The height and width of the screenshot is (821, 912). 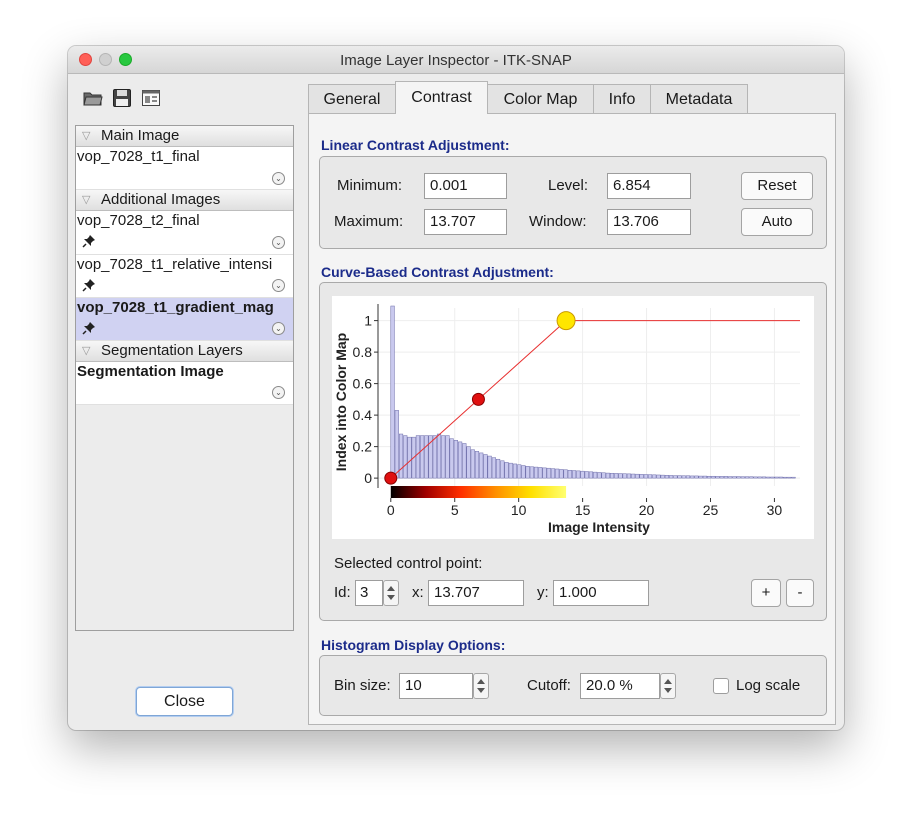 What do you see at coordinates (540, 98) in the screenshot?
I see `tab-color-map: Color Map` at bounding box center [540, 98].